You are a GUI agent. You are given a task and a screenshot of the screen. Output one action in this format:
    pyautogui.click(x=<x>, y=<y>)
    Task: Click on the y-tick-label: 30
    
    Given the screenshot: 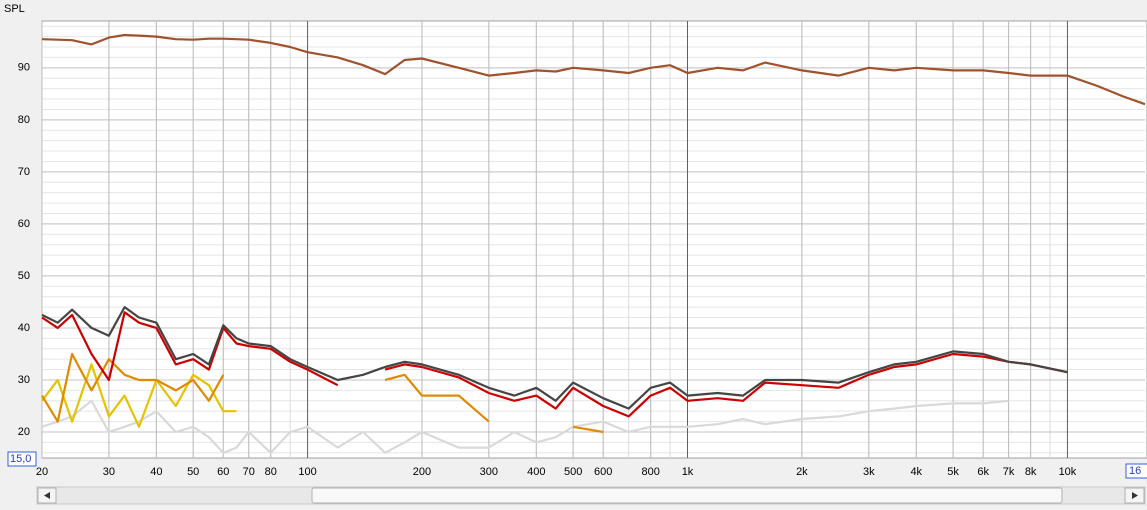 What is the action you would take?
    pyautogui.click(x=24, y=380)
    